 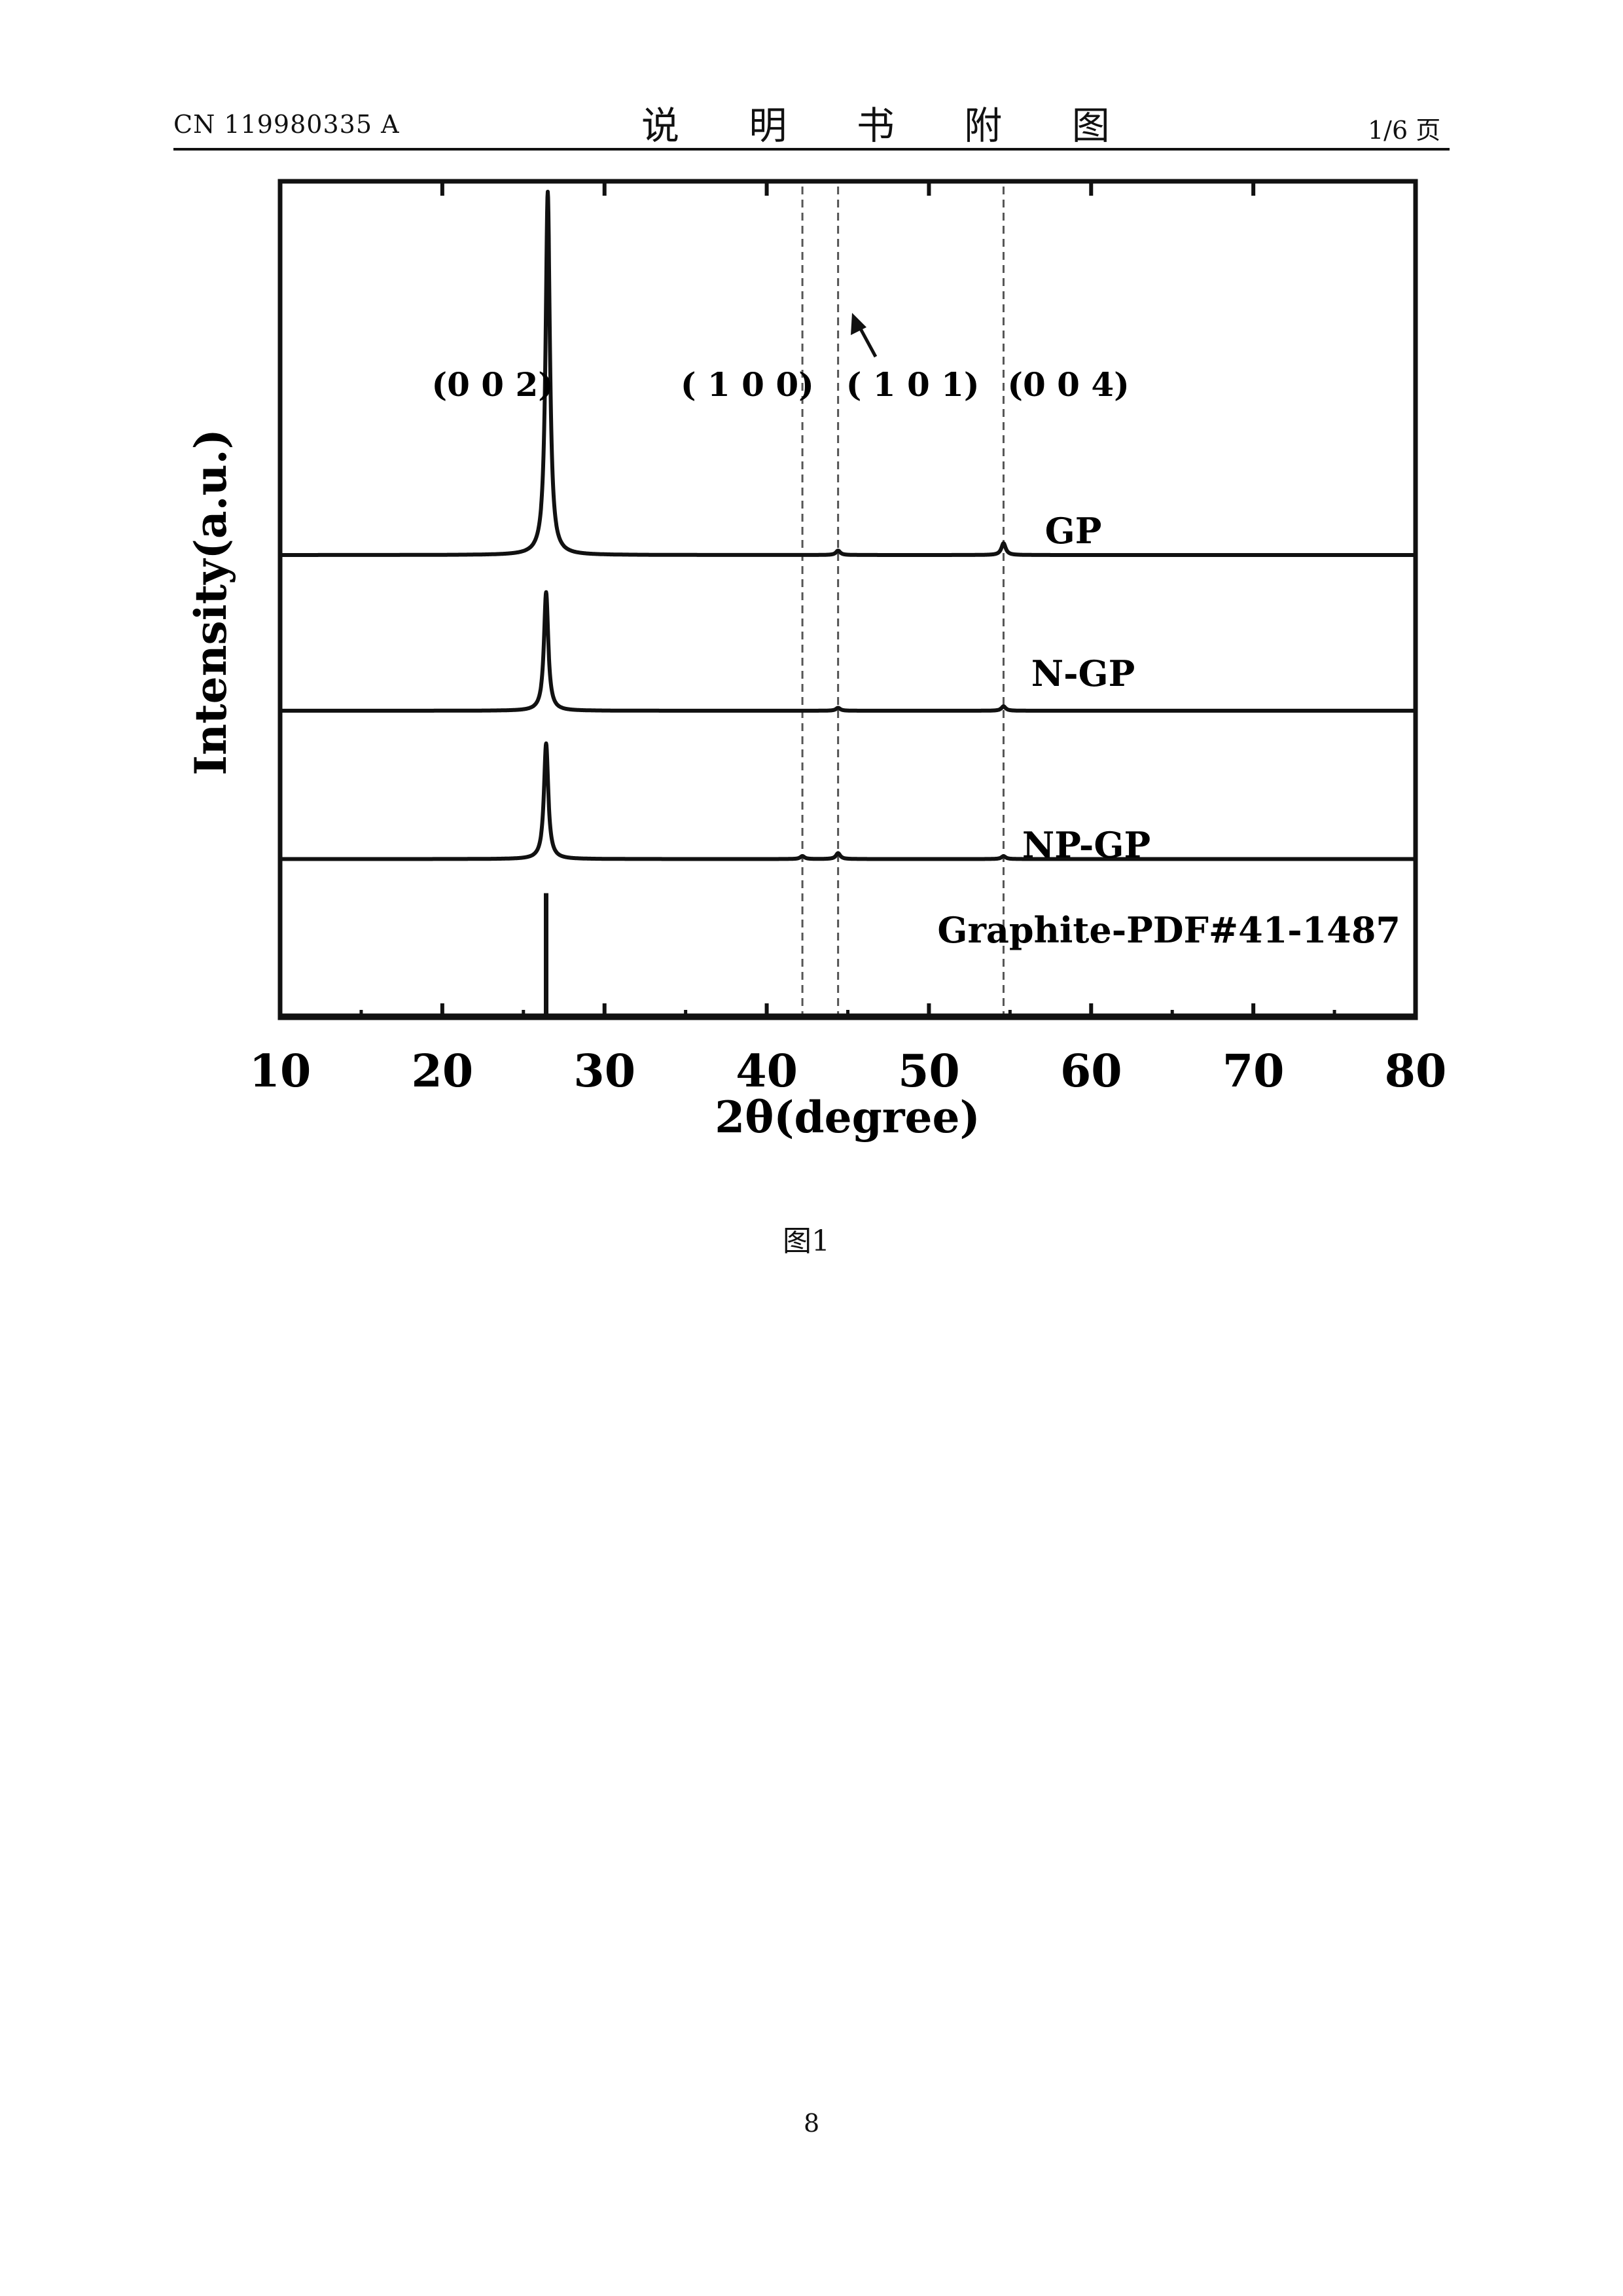 I want to click on peak-label: (0 0 4), so click(x=1068, y=384).